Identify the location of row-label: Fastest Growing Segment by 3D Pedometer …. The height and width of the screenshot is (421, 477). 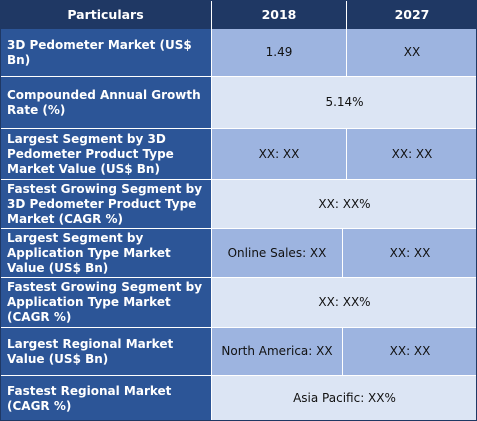
(106, 204).